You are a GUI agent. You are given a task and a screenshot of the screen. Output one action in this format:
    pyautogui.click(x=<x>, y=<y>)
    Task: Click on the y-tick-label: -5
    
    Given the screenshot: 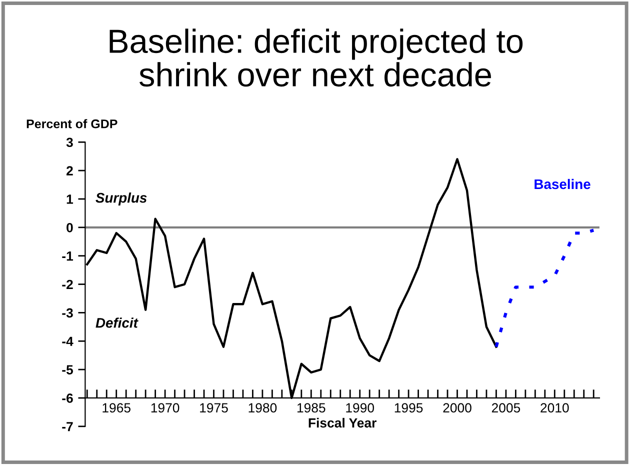 What is the action you would take?
    pyautogui.click(x=68, y=369)
    